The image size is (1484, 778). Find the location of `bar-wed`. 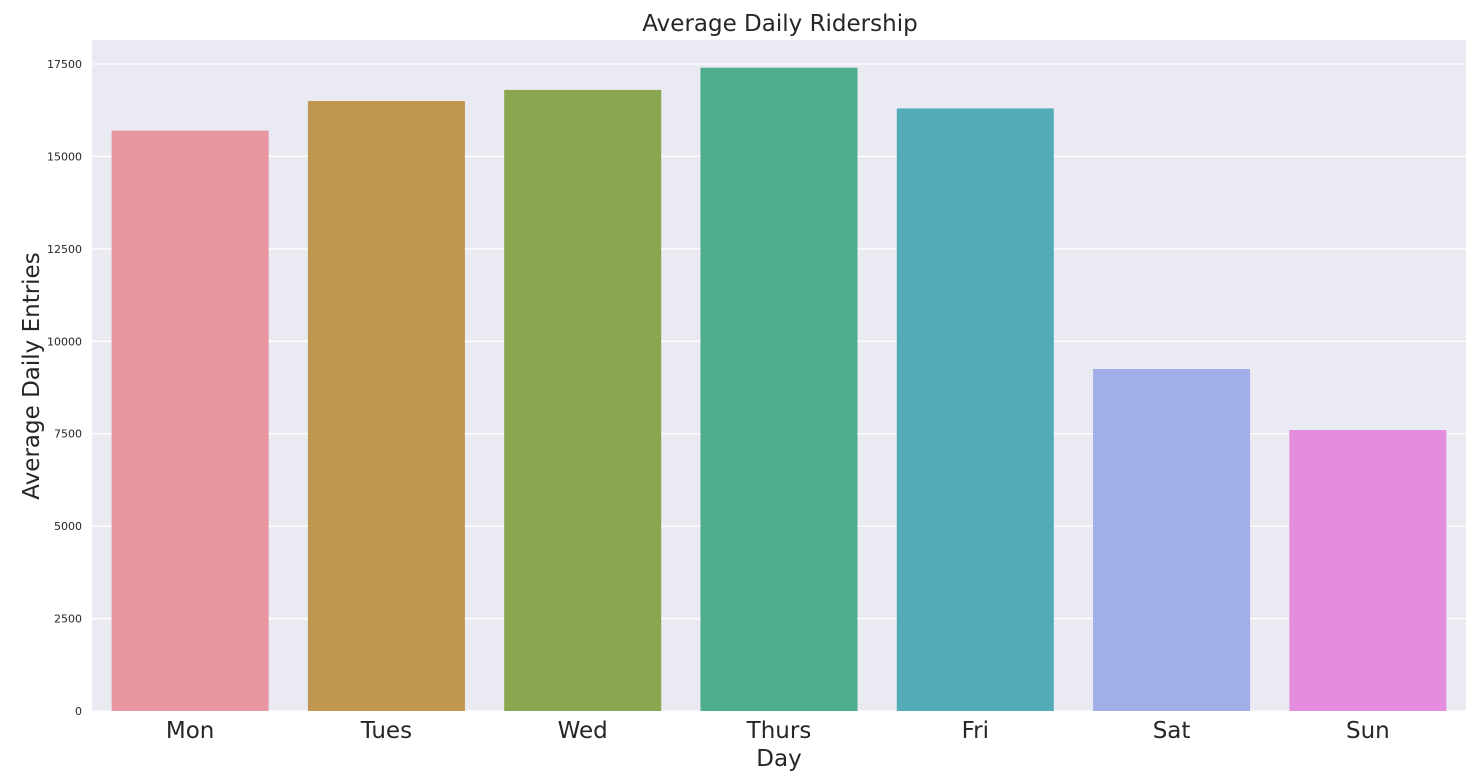

bar-wed is located at coordinates (583, 400).